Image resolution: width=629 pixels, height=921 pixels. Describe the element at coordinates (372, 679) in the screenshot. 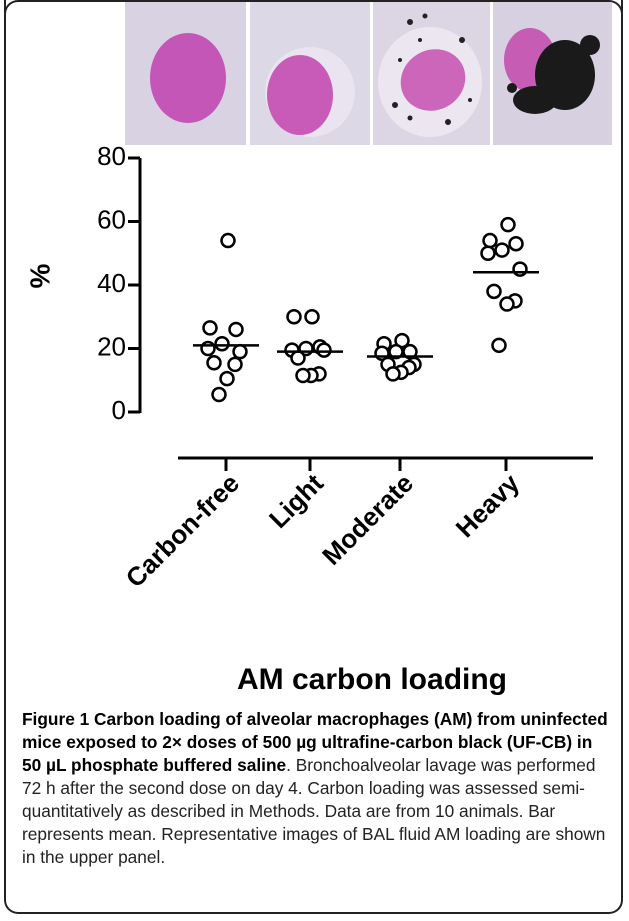

I see `x-axis-title: AM carbon loading` at that location.